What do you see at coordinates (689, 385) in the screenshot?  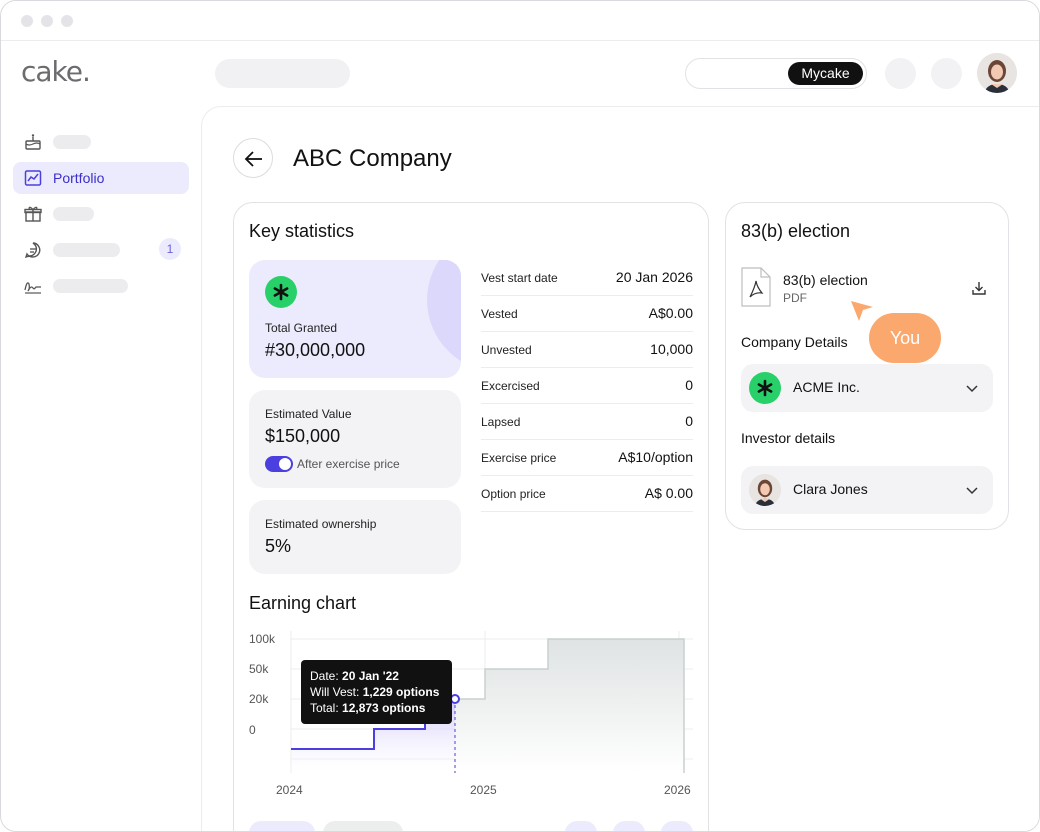 I see `kv-value: 0` at bounding box center [689, 385].